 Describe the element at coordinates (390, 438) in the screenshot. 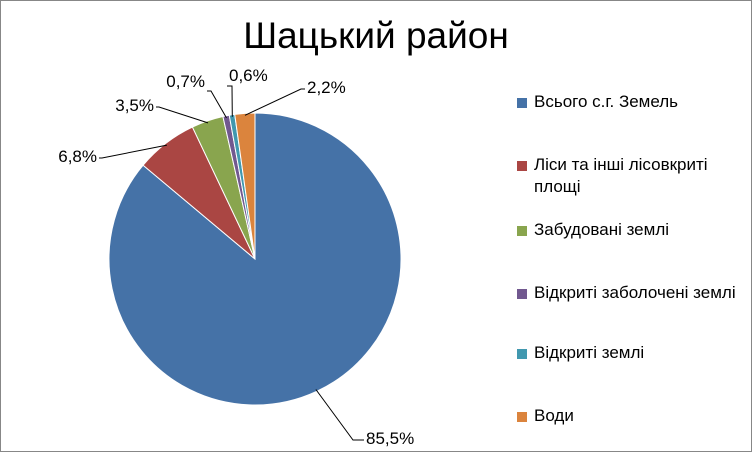

I see `data-label: 85,5%` at that location.